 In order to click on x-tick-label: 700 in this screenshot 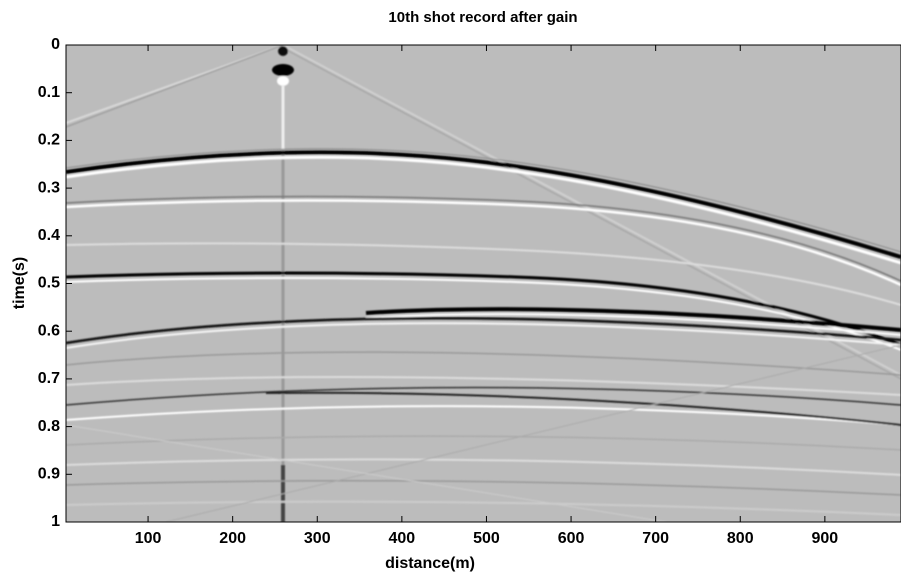, I will do `click(655, 538)`.